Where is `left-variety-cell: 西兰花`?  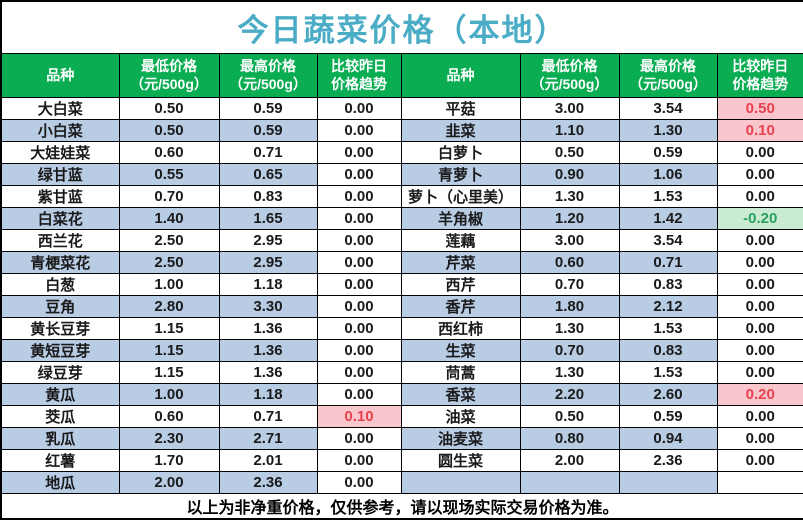
left-variety-cell: 西兰花 is located at coordinates (60, 240).